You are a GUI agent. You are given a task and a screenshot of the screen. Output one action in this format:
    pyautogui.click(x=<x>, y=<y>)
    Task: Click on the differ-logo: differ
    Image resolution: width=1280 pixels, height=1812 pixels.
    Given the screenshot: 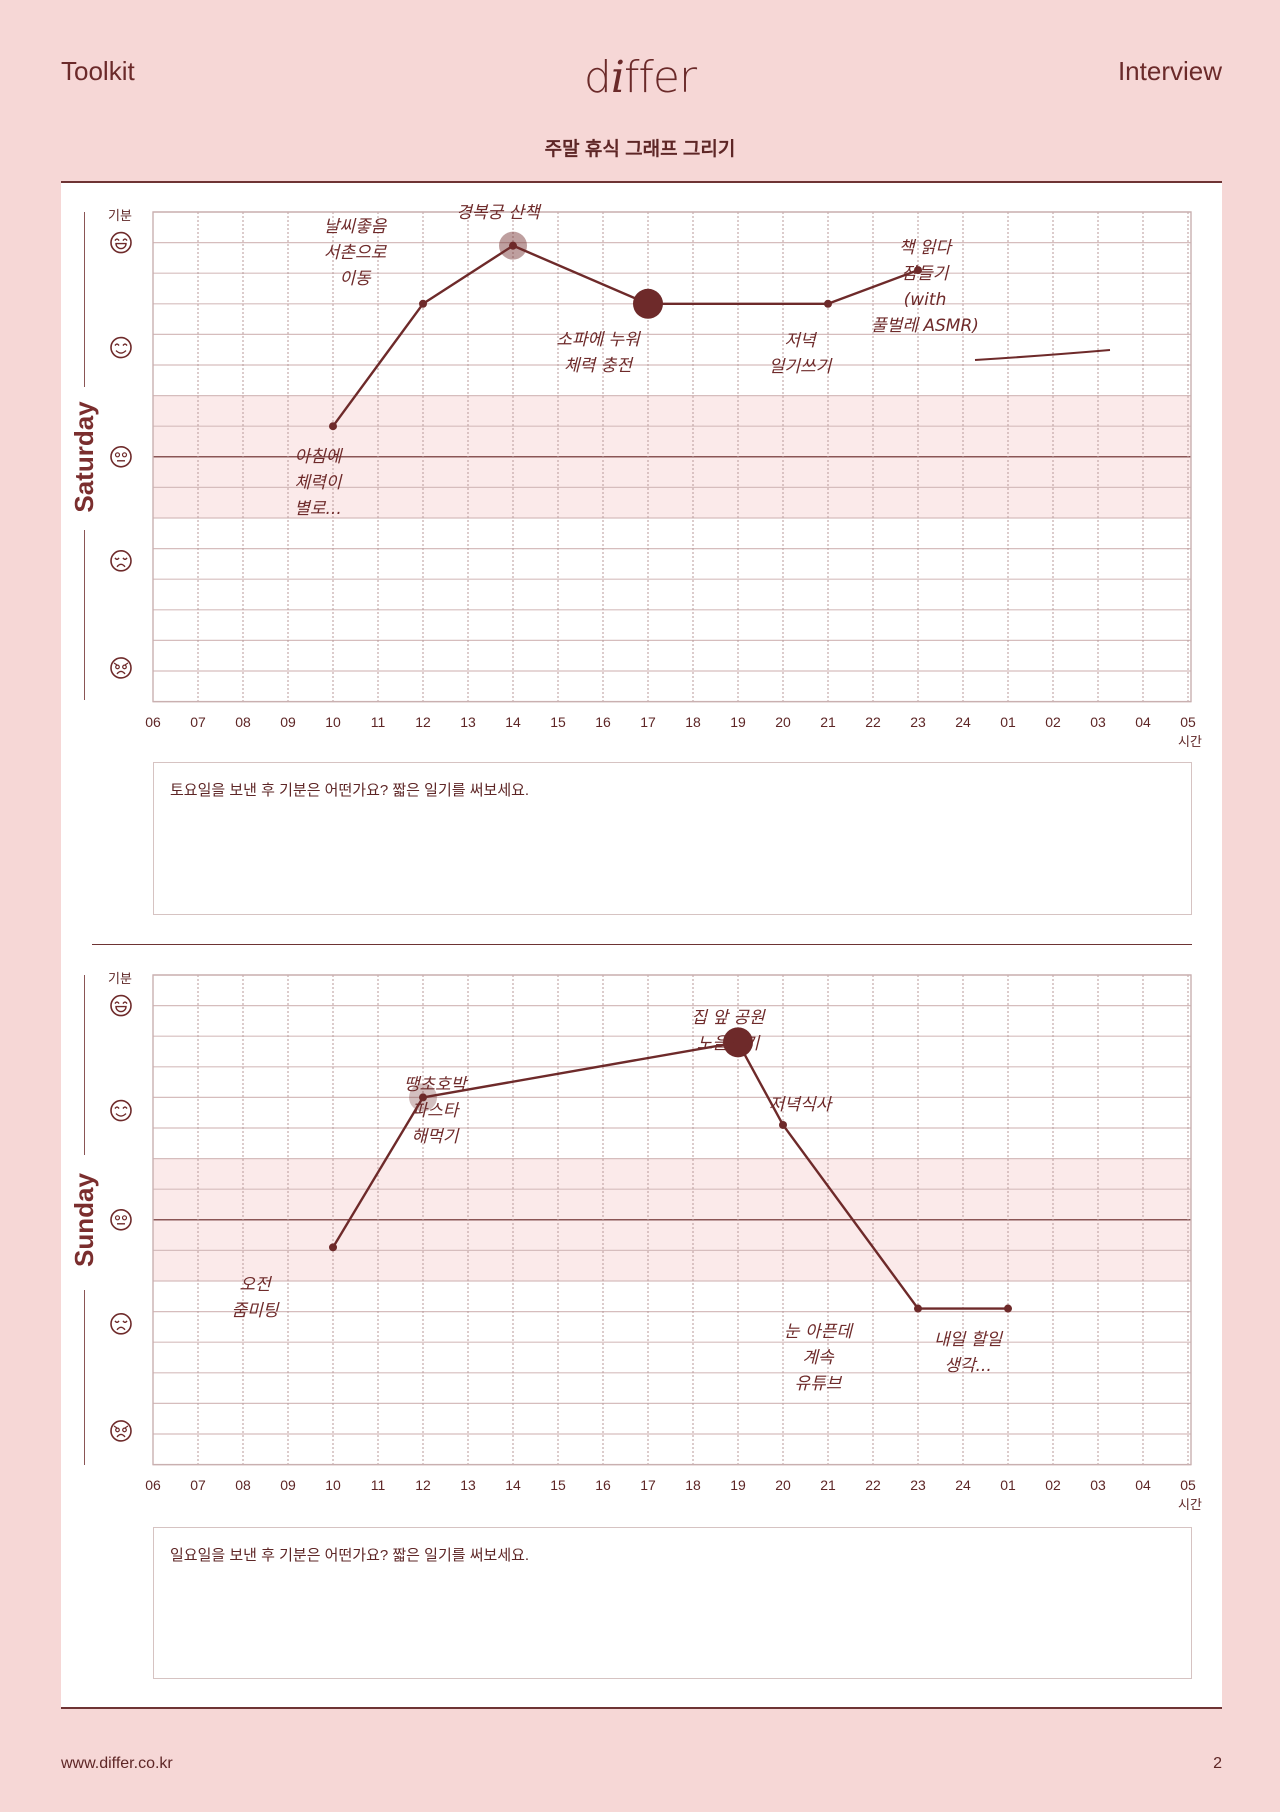 What is the action you would take?
    pyautogui.click(x=640, y=77)
    